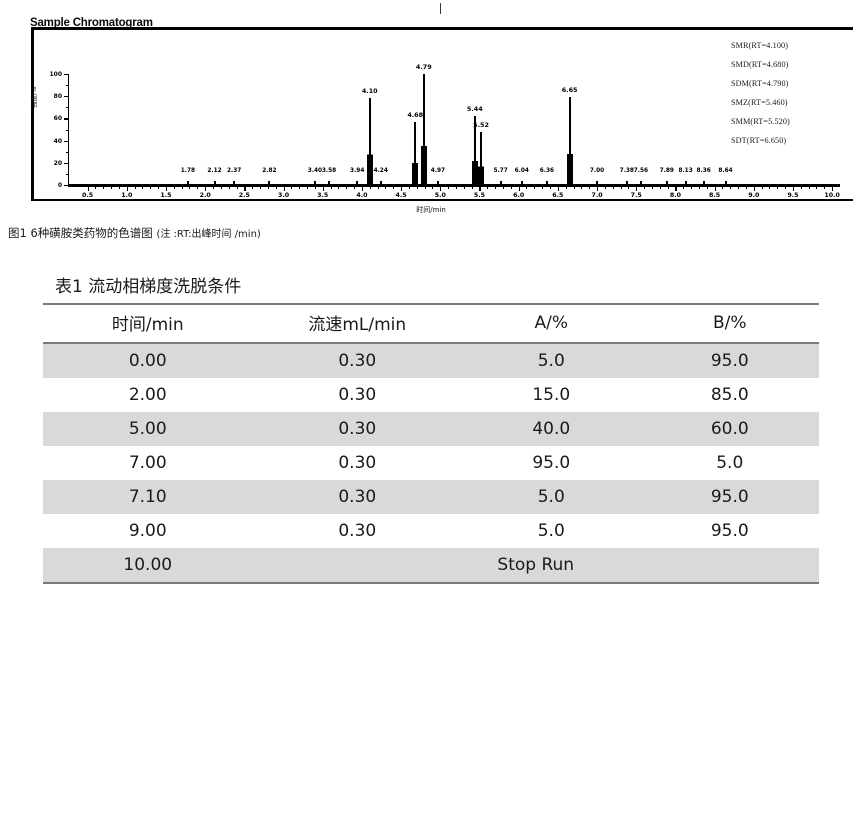 The image size is (862, 836). What do you see at coordinates (57, 97) in the screenshot?
I see `y-tick-label: 80` at bounding box center [57, 97].